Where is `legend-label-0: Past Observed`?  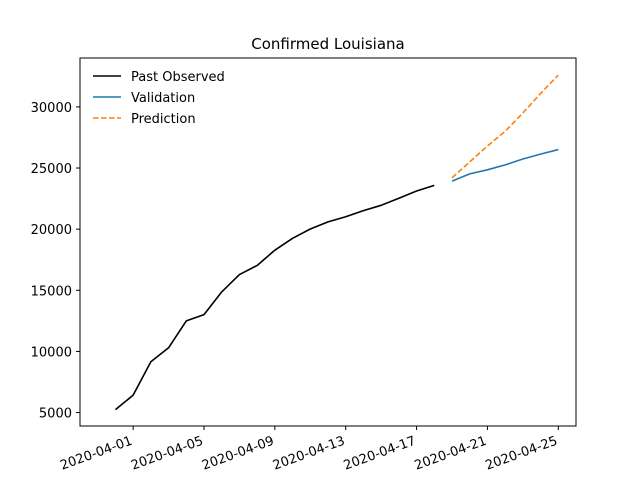
legend-label-0: Past Observed is located at coordinates (178, 77).